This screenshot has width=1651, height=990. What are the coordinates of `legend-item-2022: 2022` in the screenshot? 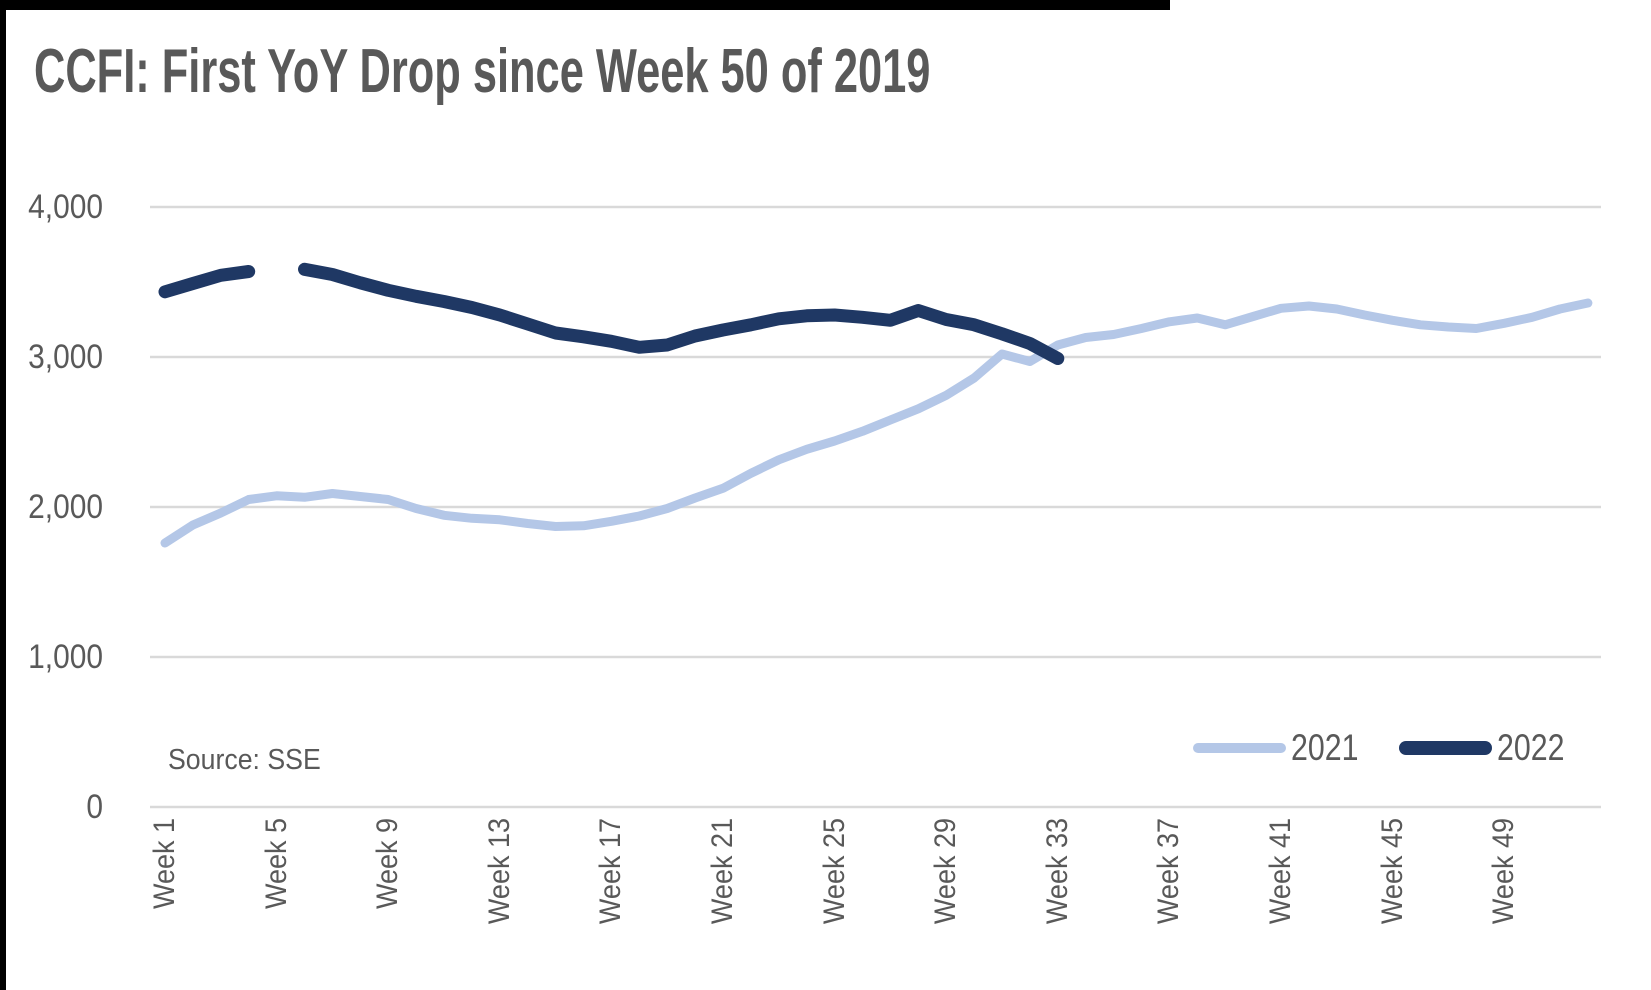 It's located at (1489, 748).